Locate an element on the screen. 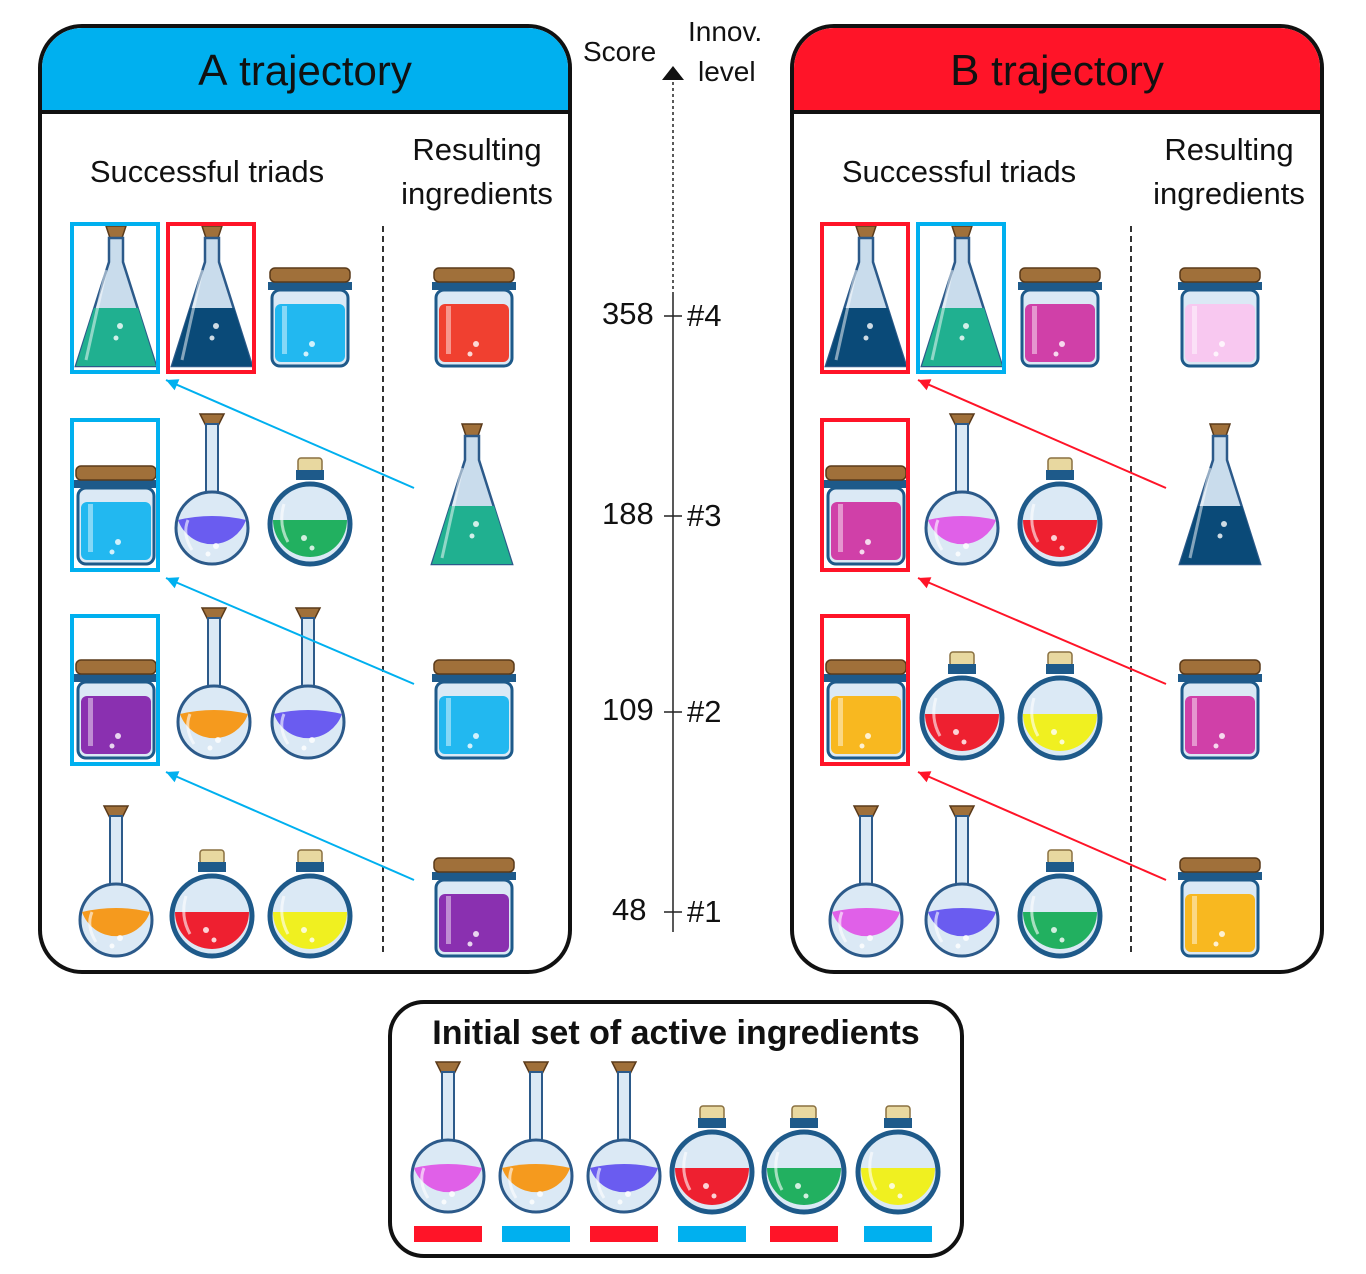 This screenshot has height=1274, width=1366. score-1: 48 is located at coordinates (629, 909).